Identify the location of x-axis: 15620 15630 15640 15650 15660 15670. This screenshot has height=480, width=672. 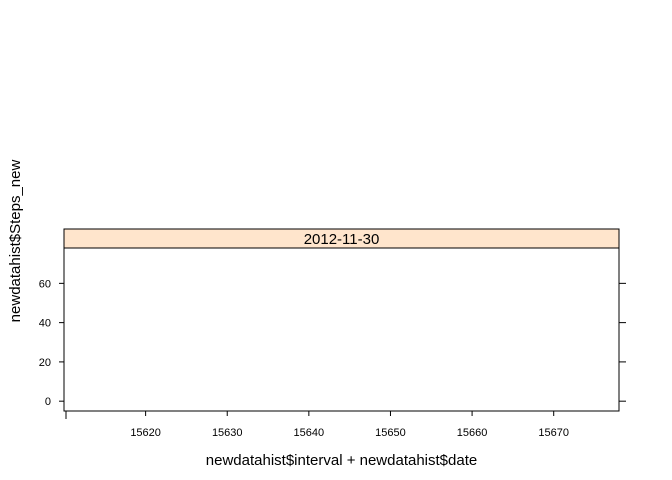
(317, 425).